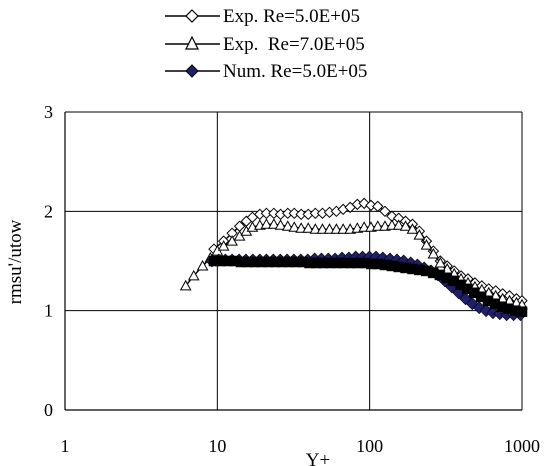 Image resolution: width=550 pixels, height=466 pixels. I want to click on x-tick-label: 100, so click(369, 446).